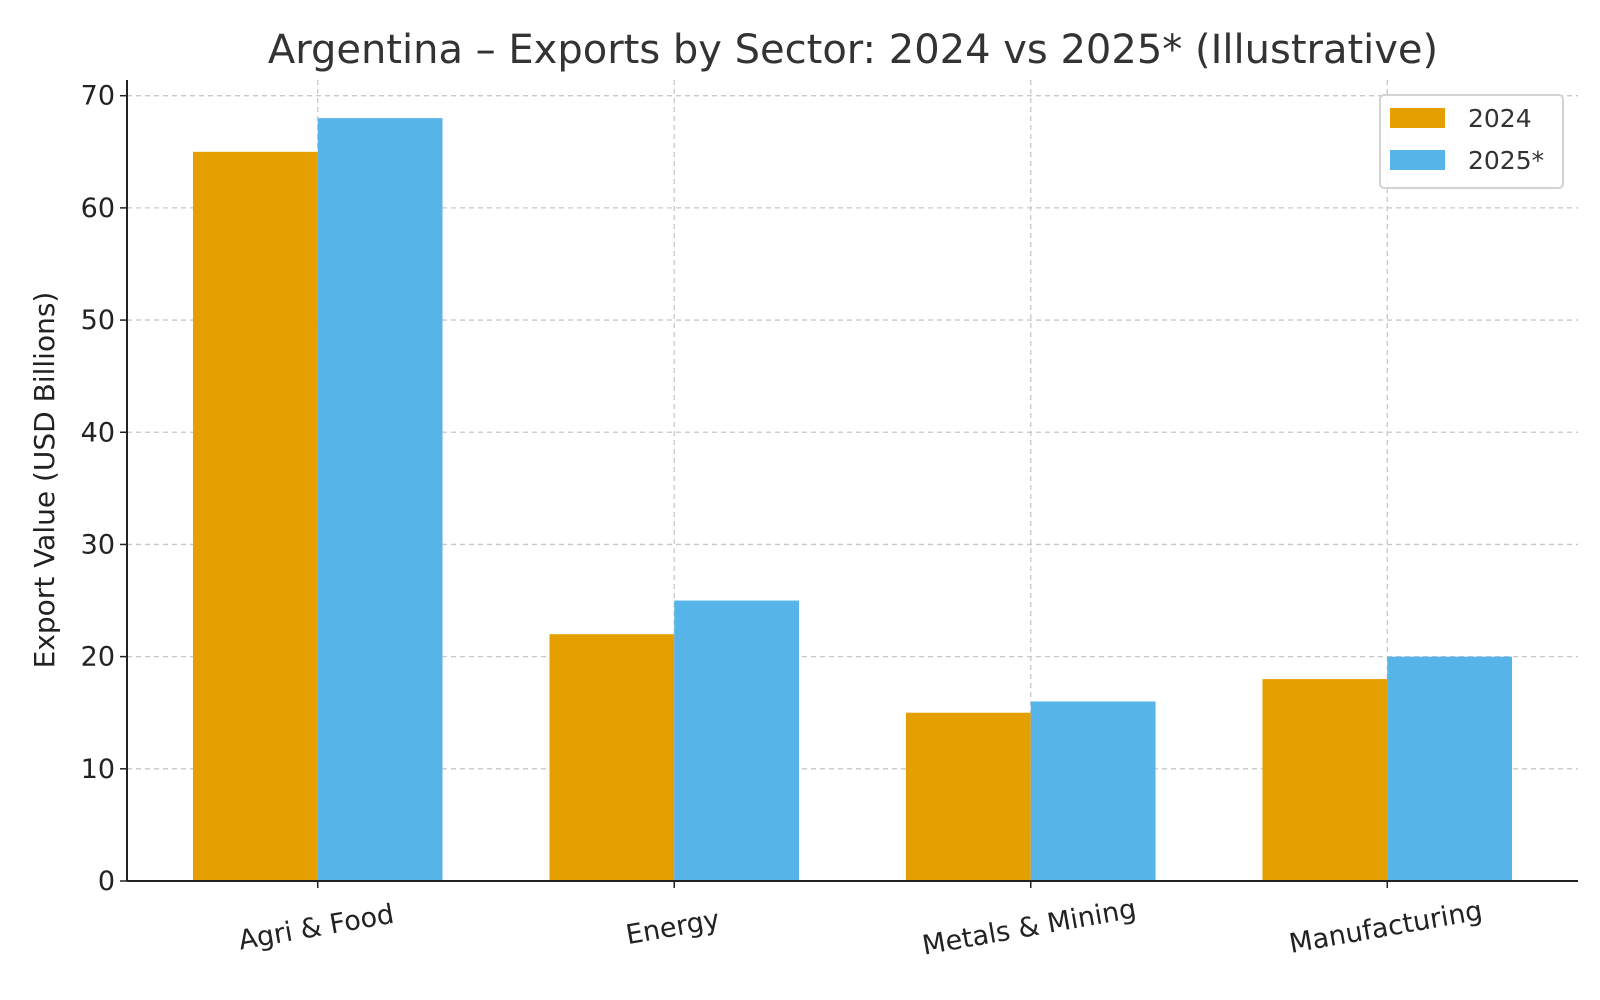 The image size is (1600, 1000). What do you see at coordinates (98, 96) in the screenshot?
I see `y-tick-label: 70` at bounding box center [98, 96].